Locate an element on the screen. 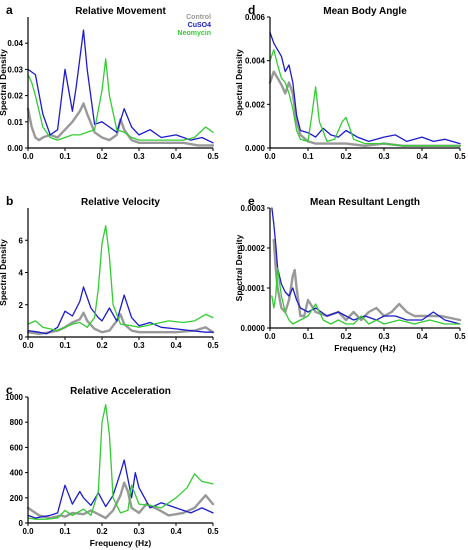 The image size is (468, 550). y-tick-label: 0.04 is located at coordinates (15, 43).